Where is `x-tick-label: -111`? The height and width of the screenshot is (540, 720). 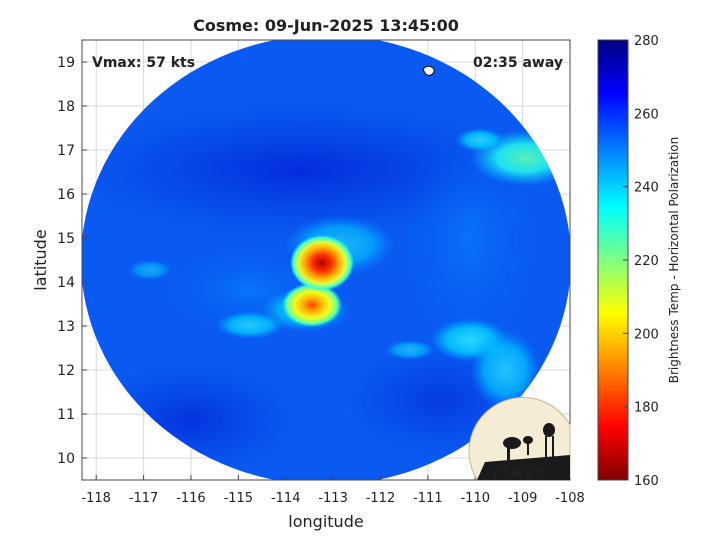 x-tick-label: -111 is located at coordinates (428, 498).